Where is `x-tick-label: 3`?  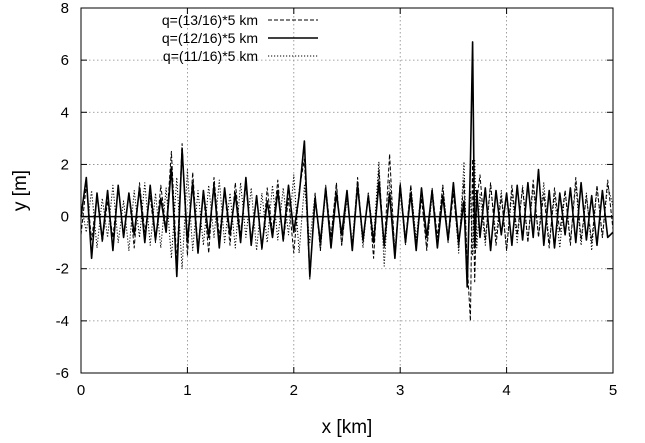 x-tick-label: 3 is located at coordinates (400, 390).